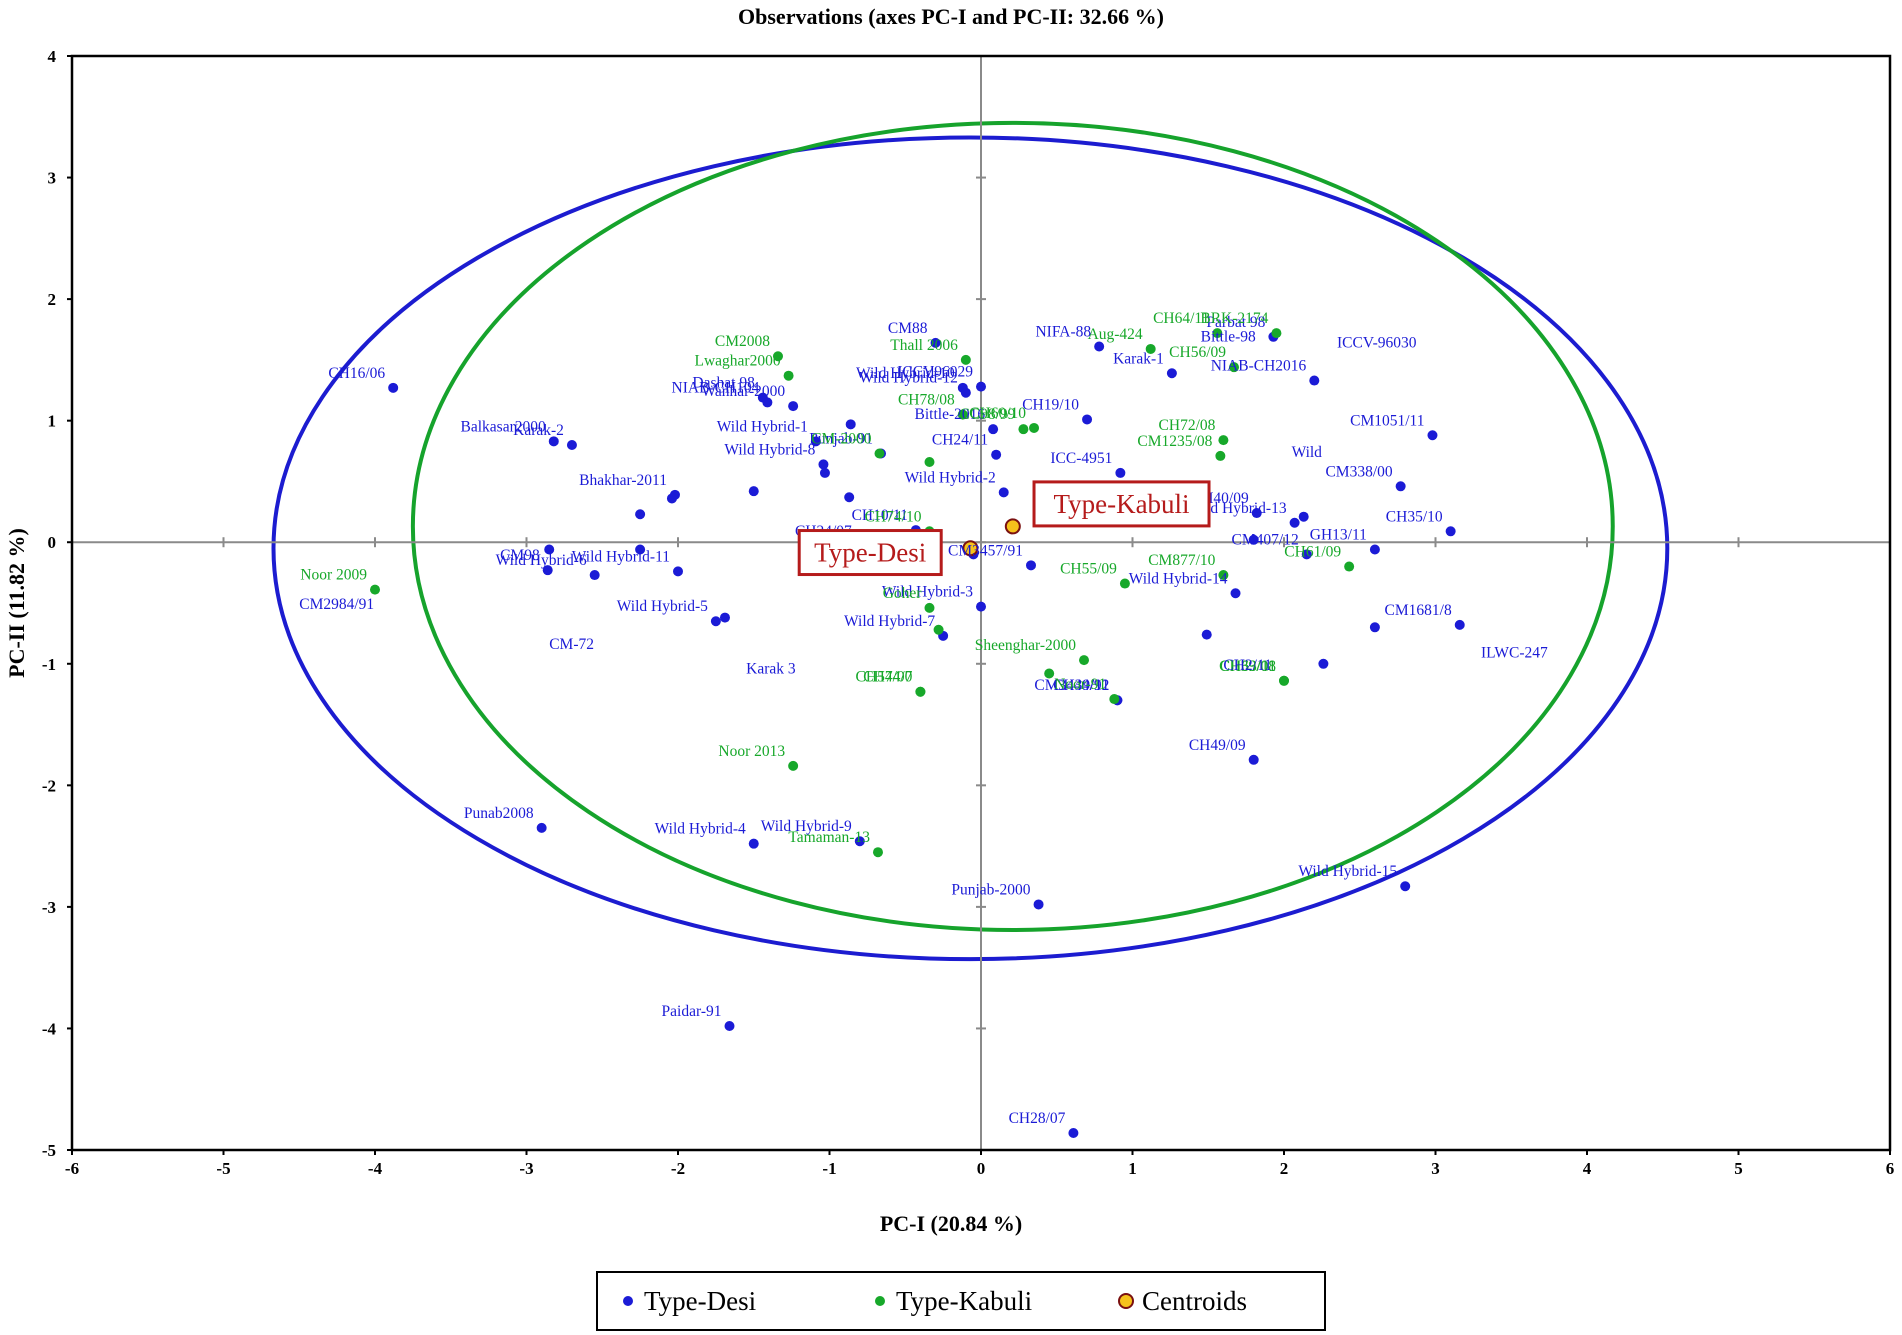 This screenshot has height=1335, width=1902. Describe the element at coordinates (520, 555) in the screenshot. I see `point-label-type-desi: CM98` at that location.